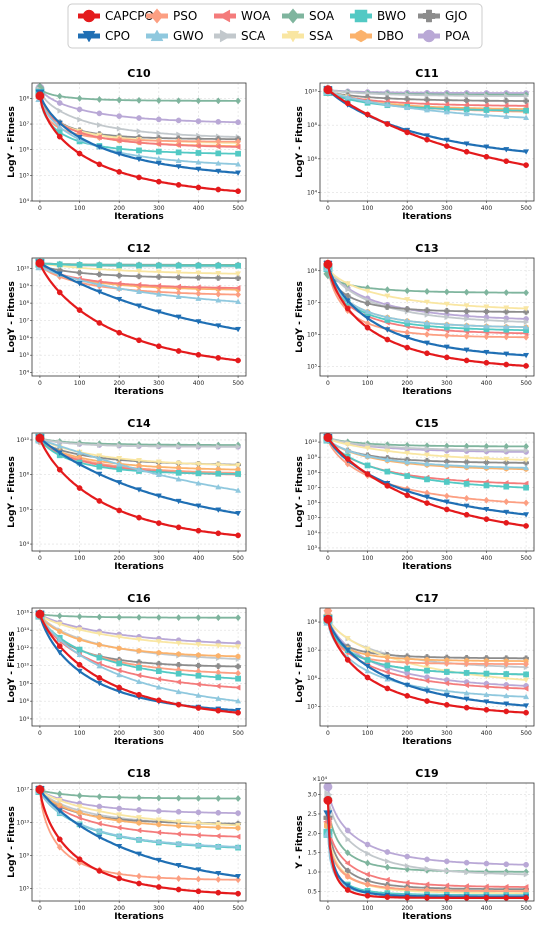 Image resolution: width=550 pixels, height=926 pixels. Describe the element at coordinates (116, 16) in the screenshot. I see `legend-item-capcpo: CAPCPO` at that location.